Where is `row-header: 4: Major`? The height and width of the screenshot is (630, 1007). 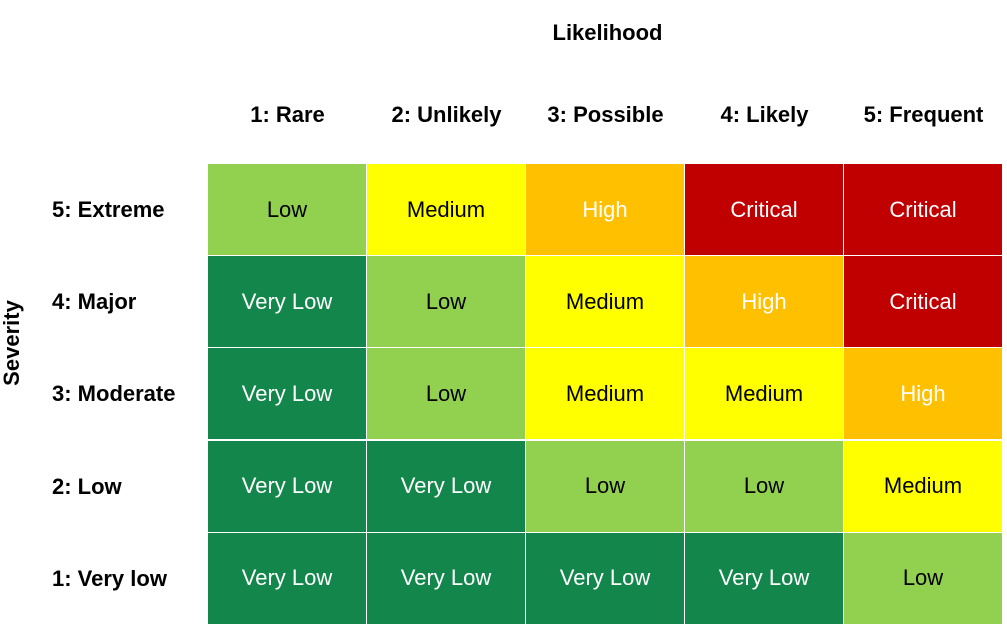 row-header: 4: Major is located at coordinates (94, 302).